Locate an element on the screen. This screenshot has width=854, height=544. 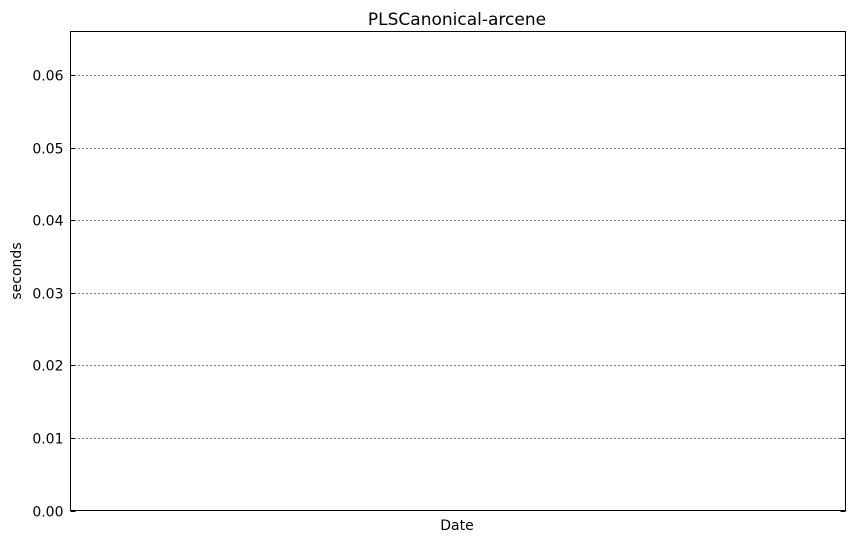
y-tick-label: 0.02 is located at coordinates (47, 367).